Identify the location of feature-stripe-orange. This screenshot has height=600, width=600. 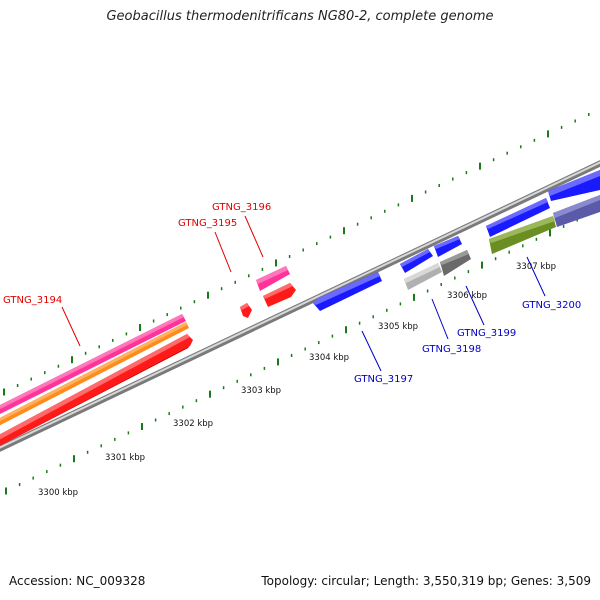
(94, 374).